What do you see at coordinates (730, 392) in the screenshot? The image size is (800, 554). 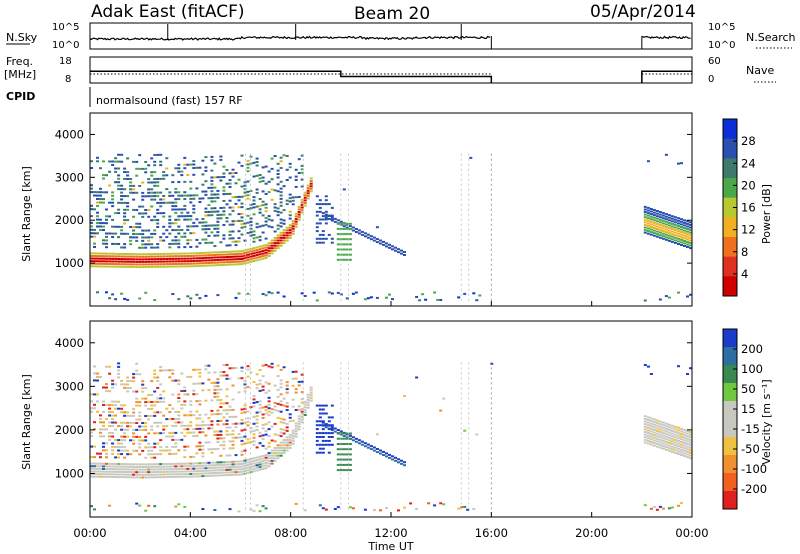 I see `colorbar-segment` at bounding box center [730, 392].